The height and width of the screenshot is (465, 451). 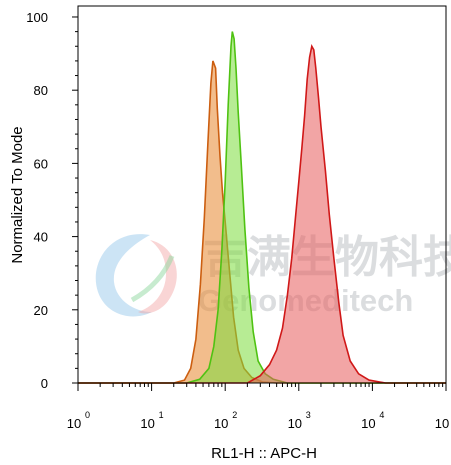 I want to click on x-axis: 100101102103104105, so click(x=258, y=407).